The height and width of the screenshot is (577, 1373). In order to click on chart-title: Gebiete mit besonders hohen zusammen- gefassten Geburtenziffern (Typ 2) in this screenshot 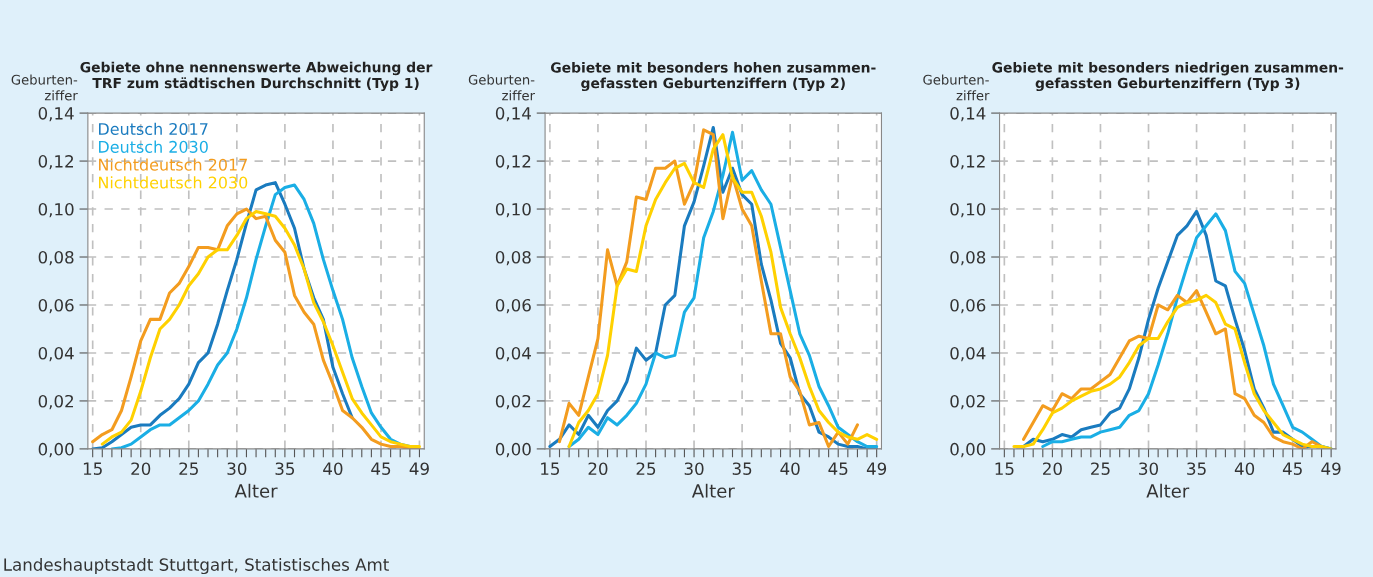, I will do `click(713, 76)`.